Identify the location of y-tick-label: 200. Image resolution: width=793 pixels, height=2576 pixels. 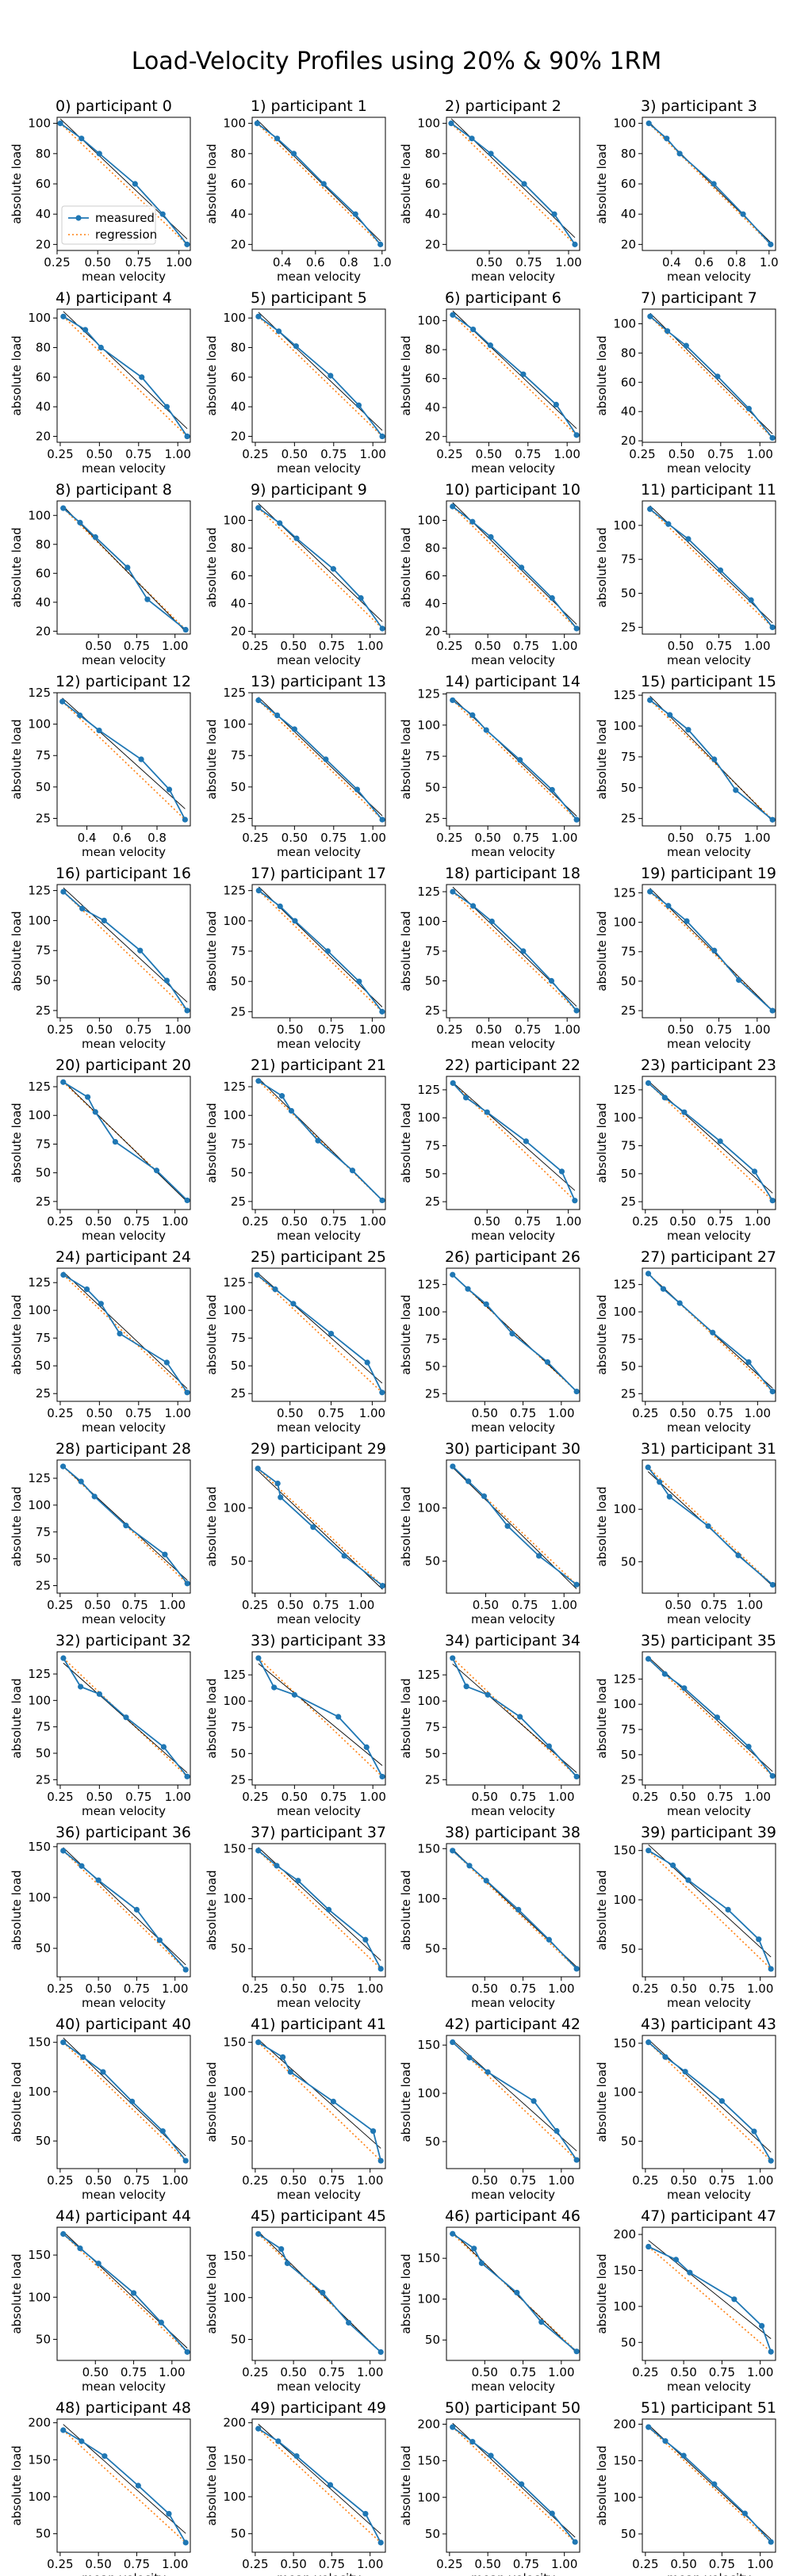
(429, 2424).